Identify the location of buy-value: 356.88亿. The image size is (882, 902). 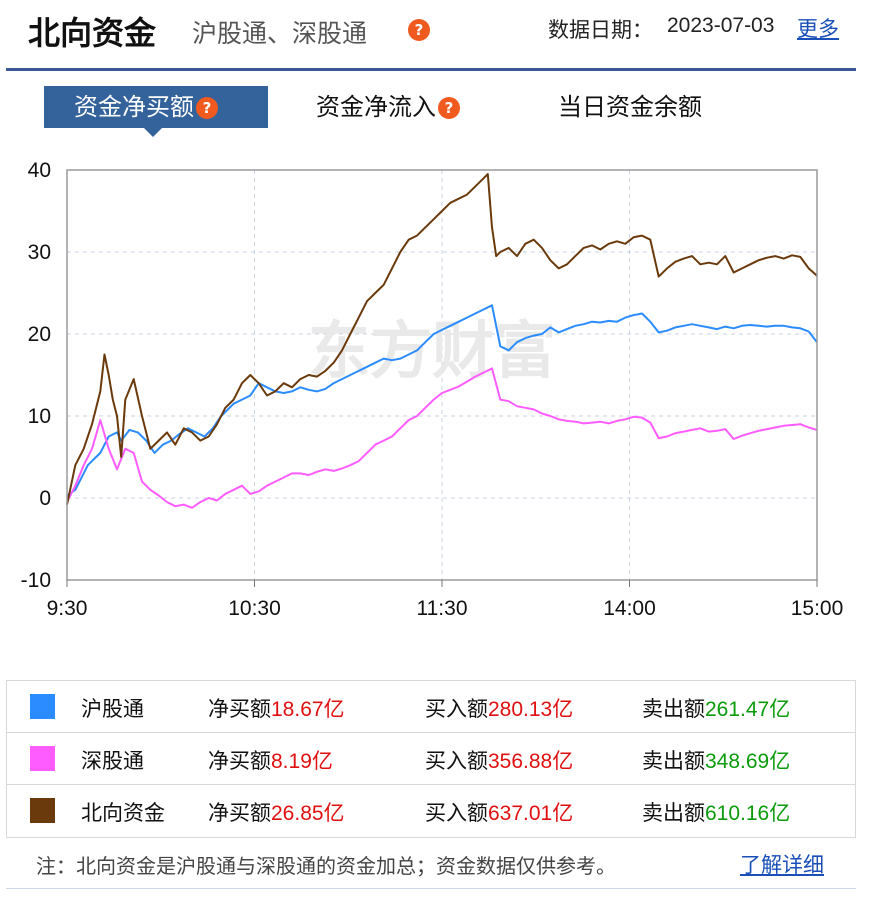
(531, 761).